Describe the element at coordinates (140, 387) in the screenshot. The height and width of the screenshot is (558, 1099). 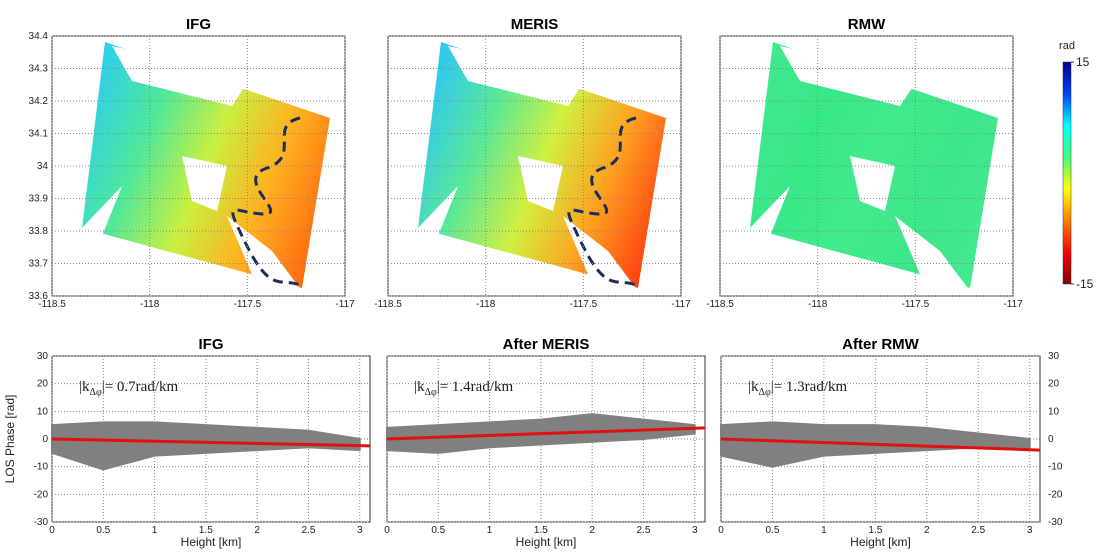
I see `annotation-part: |= 0.7rad/km` at that location.